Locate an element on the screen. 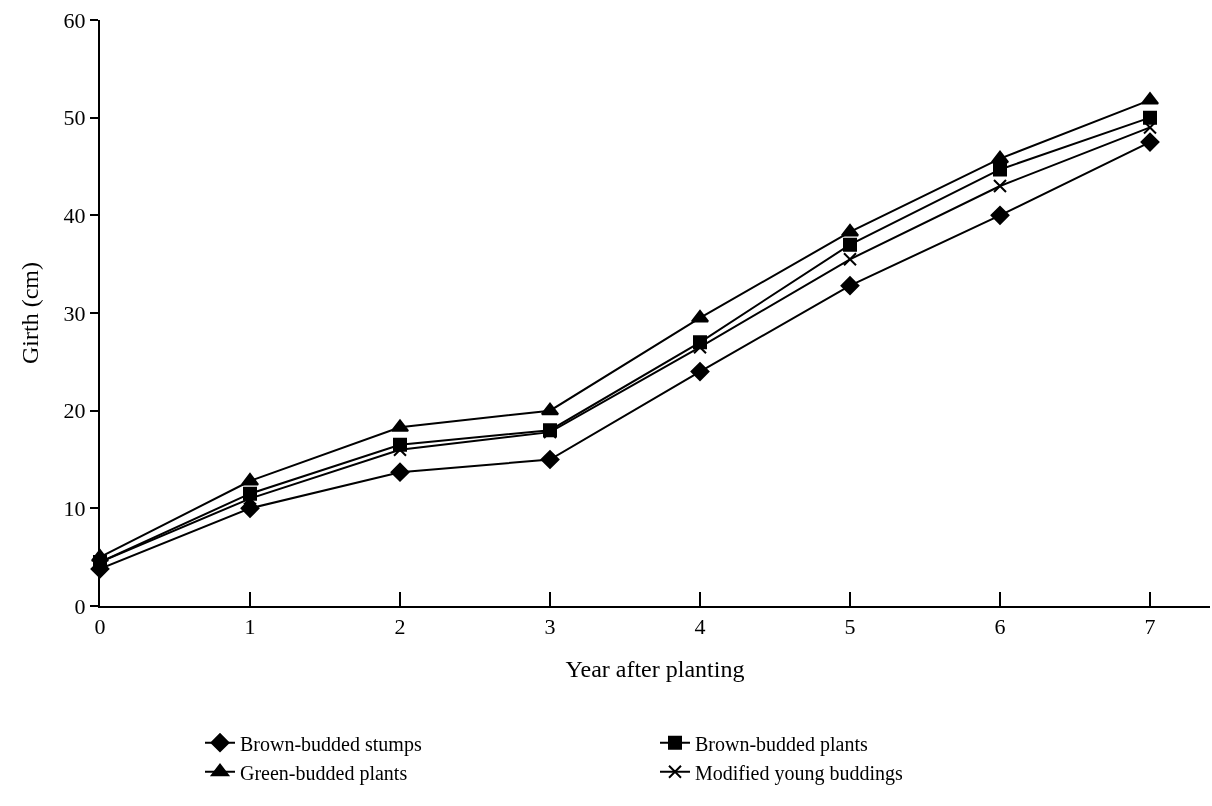 The height and width of the screenshot is (806, 1212). x-tick-label: 5 is located at coordinates (850, 627).